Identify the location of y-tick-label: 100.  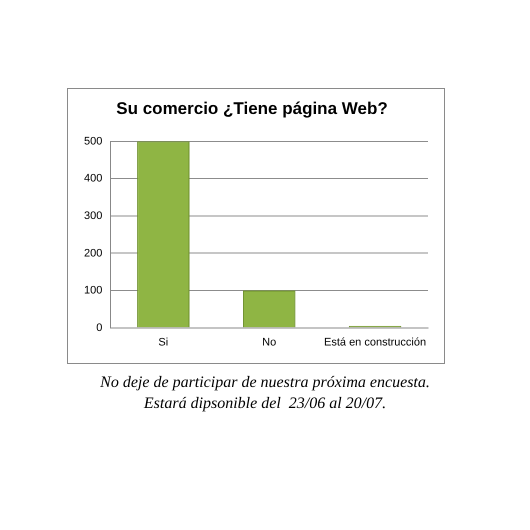
(93, 290).